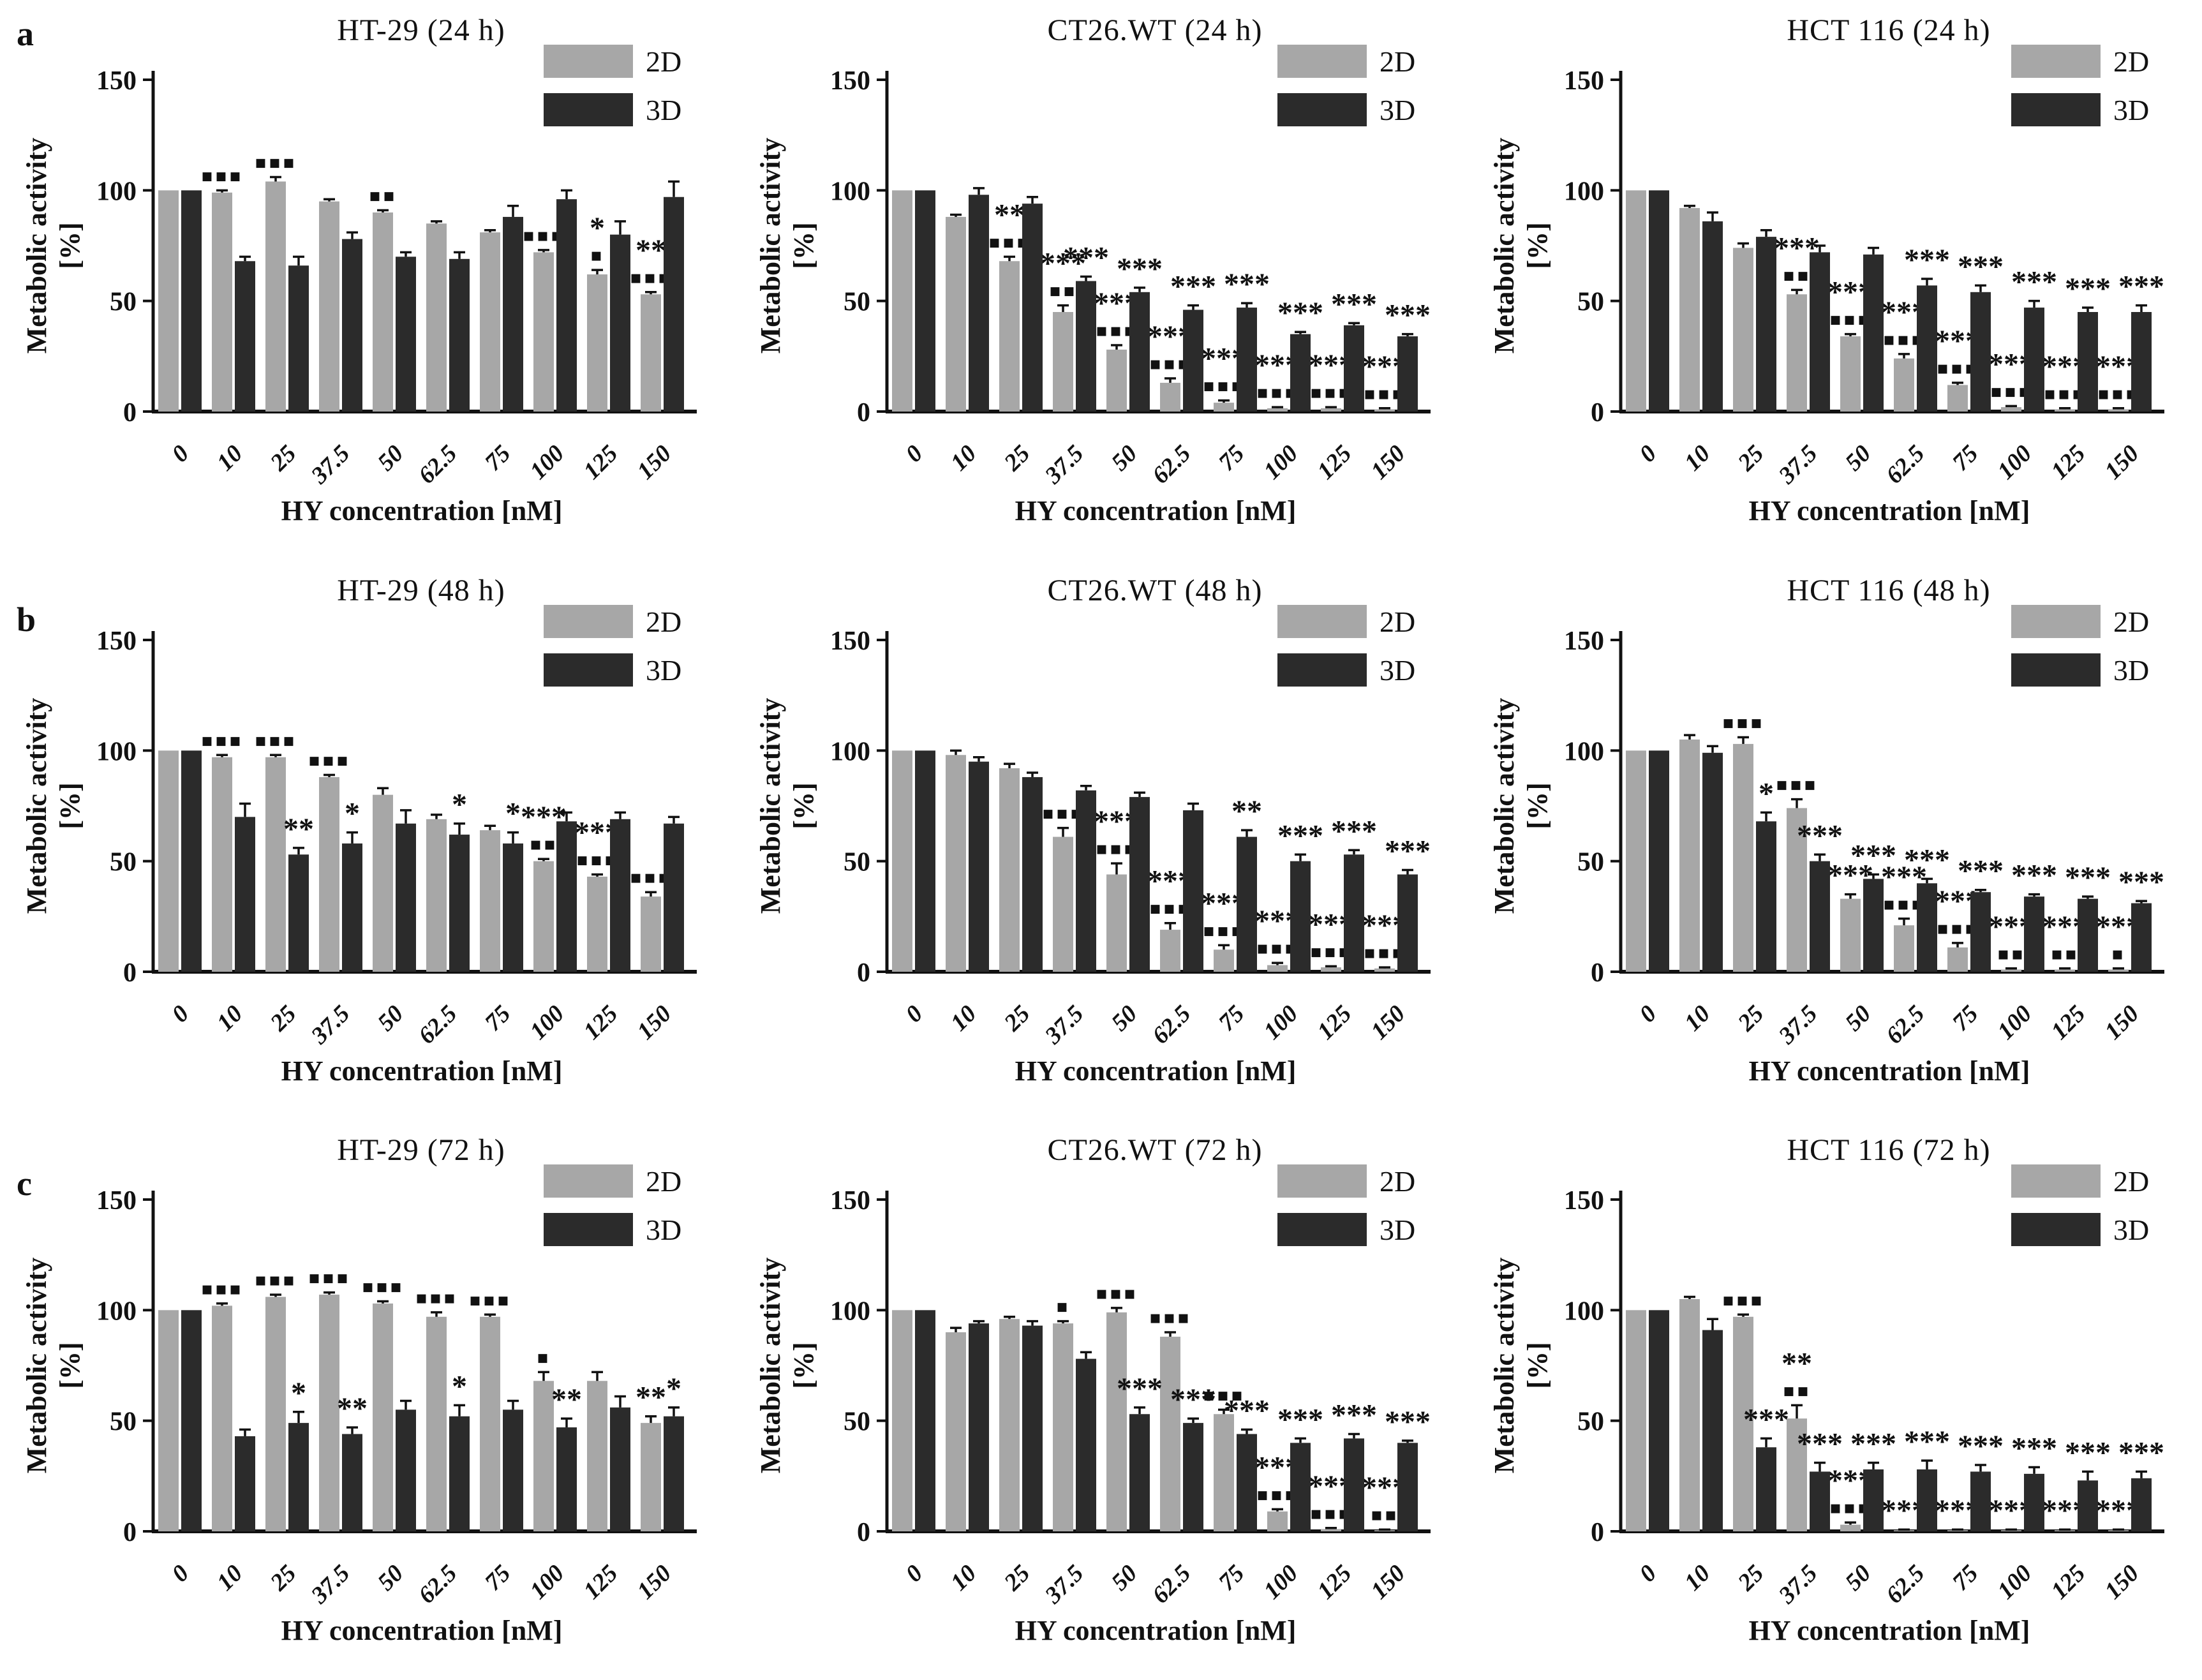 The height and width of the screenshot is (1680, 2202). What do you see at coordinates (27, 620) in the screenshot?
I see `panel-letter-b: b` at bounding box center [27, 620].